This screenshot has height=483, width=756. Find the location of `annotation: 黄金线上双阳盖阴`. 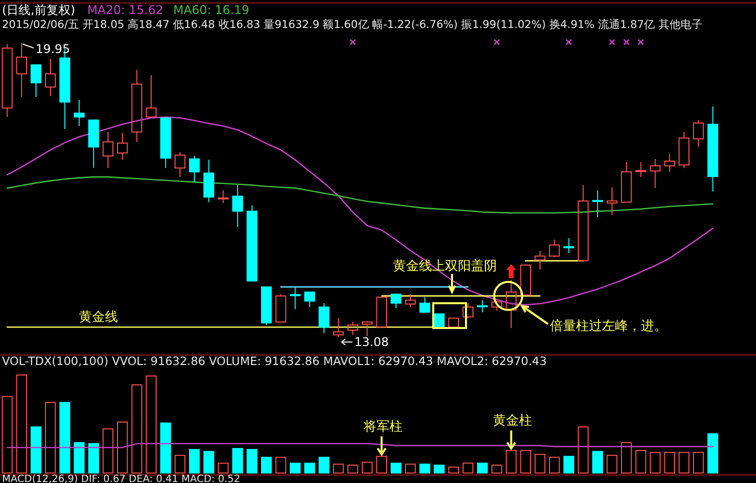

annotation: 黄金线上双阳盖阴 is located at coordinates (445, 266).